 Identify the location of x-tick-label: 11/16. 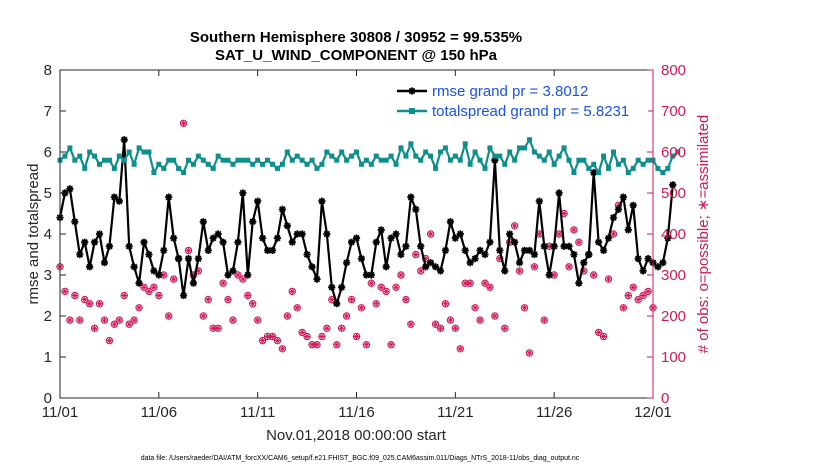
(356, 412).